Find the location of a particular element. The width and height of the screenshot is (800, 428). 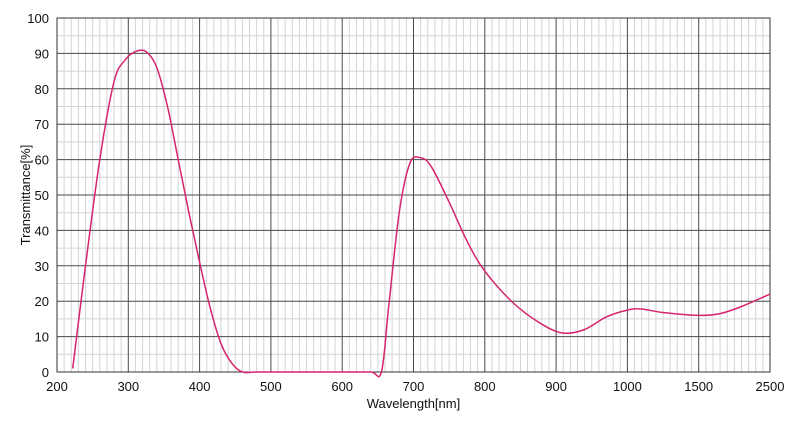

x-tick-label: 700 is located at coordinates (414, 386).